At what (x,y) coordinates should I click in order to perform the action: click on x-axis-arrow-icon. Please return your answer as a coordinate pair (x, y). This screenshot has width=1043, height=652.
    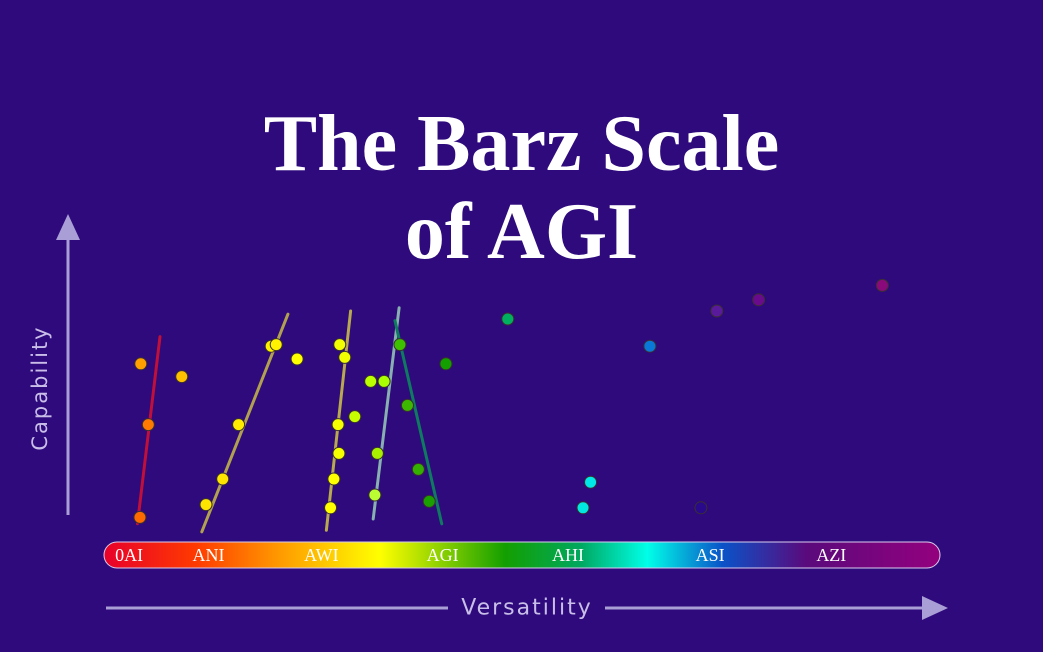
    Looking at the image, I should click on (935, 608).